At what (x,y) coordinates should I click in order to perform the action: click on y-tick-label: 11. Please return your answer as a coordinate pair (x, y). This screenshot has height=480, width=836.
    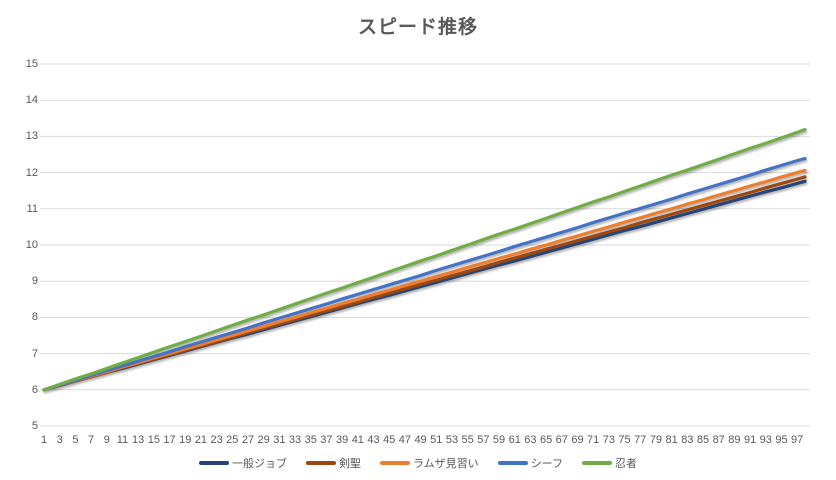
    Looking at the image, I should click on (32, 208).